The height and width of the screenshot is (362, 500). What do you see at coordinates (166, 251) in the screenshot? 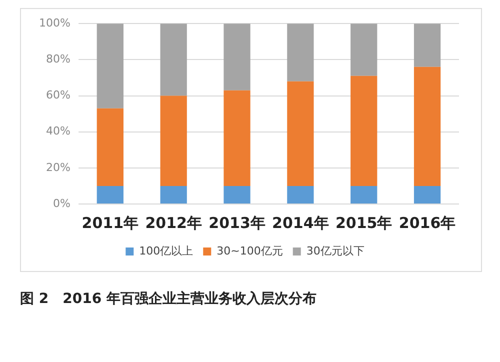
I see `legend-label: 100亿以上` at bounding box center [166, 251].